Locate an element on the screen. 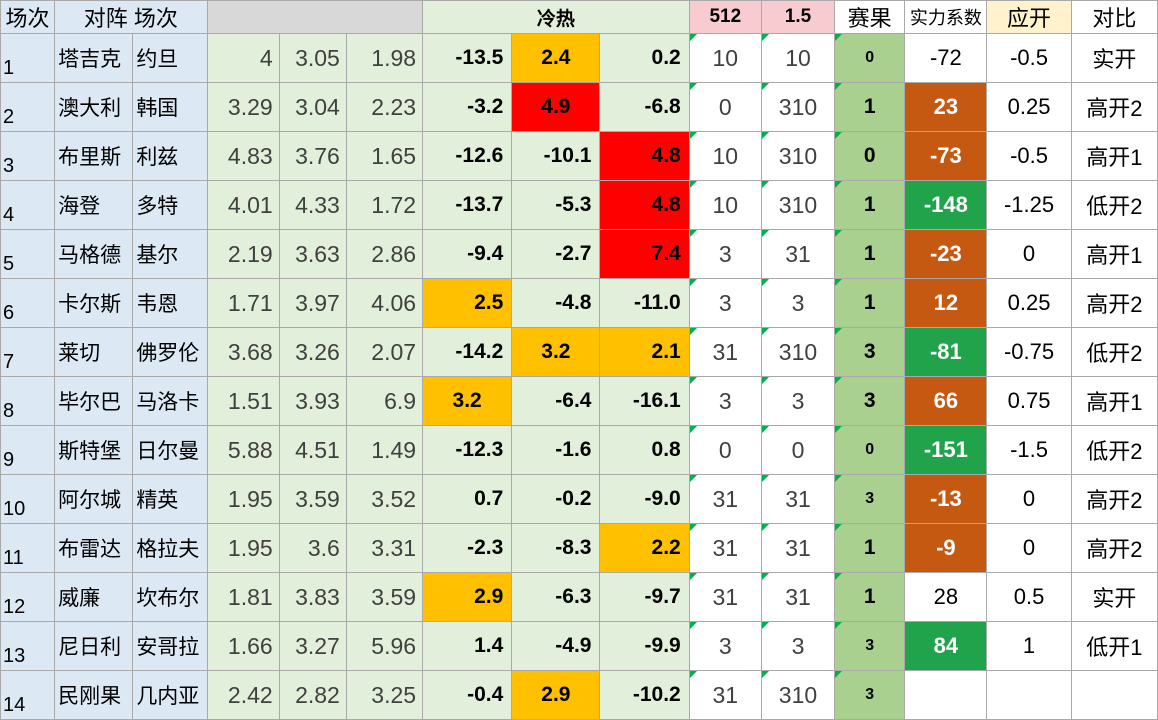 The image size is (1158, 720). odds-draw: 3.6 is located at coordinates (312, 548).